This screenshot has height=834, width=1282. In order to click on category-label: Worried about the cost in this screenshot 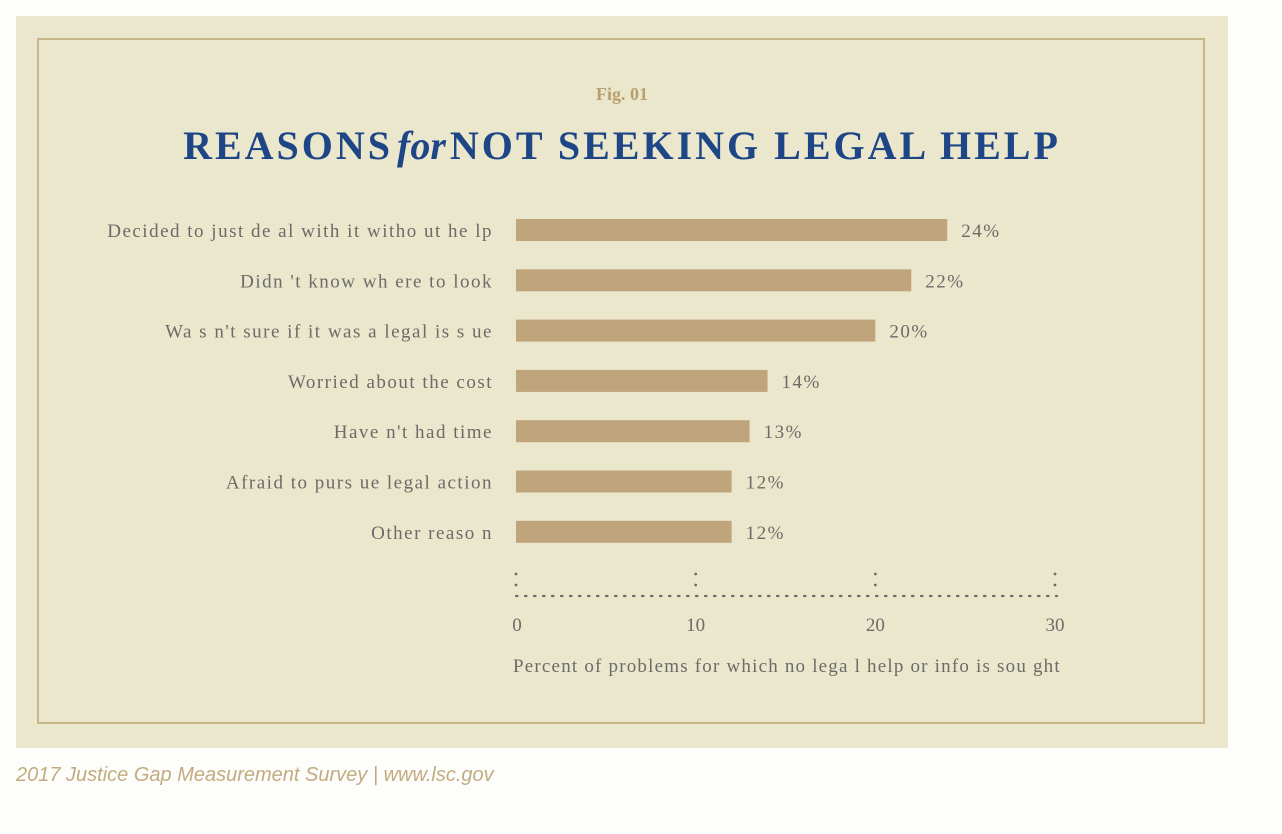, I will do `click(390, 382)`.